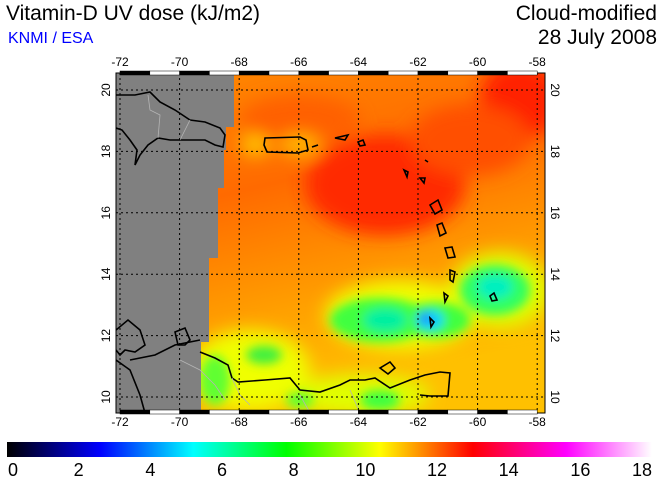  What do you see at coordinates (359, 422) in the screenshot?
I see `lon-tick-bottom: -64` at bounding box center [359, 422].